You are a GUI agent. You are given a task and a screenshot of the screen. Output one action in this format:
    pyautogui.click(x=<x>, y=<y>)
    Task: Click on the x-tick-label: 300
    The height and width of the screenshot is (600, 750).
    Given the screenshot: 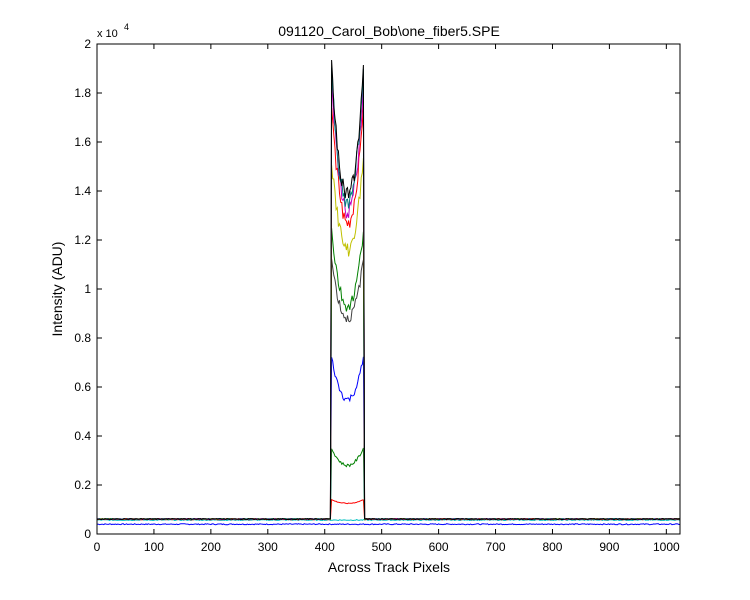 What is the action you would take?
    pyautogui.click(x=268, y=547)
    